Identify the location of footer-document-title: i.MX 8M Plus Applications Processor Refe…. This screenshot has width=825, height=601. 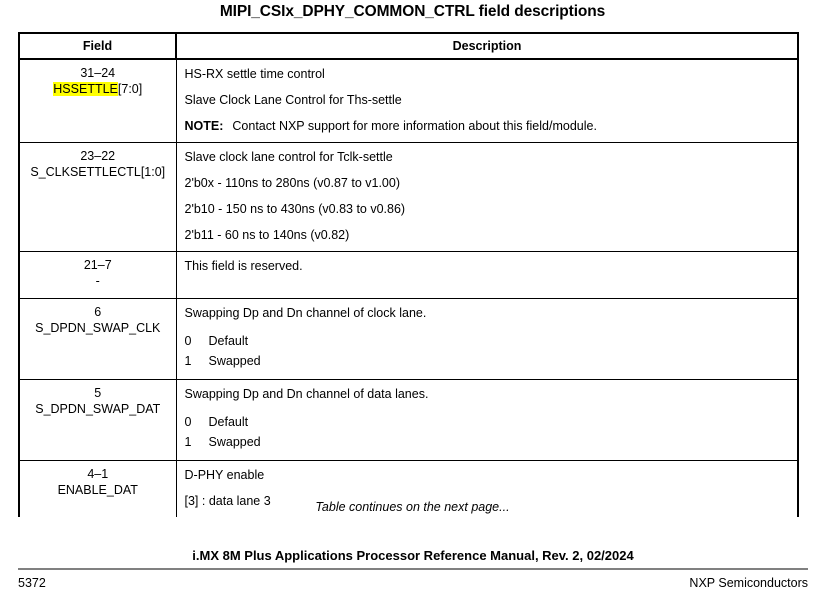
(413, 555).